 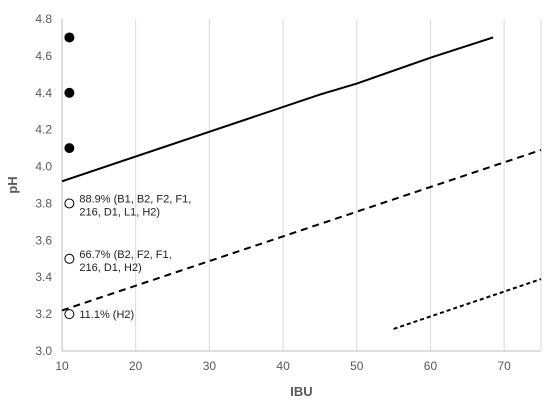 What do you see at coordinates (43, 314) in the screenshot?
I see `y-tick-label: 3.2` at bounding box center [43, 314].